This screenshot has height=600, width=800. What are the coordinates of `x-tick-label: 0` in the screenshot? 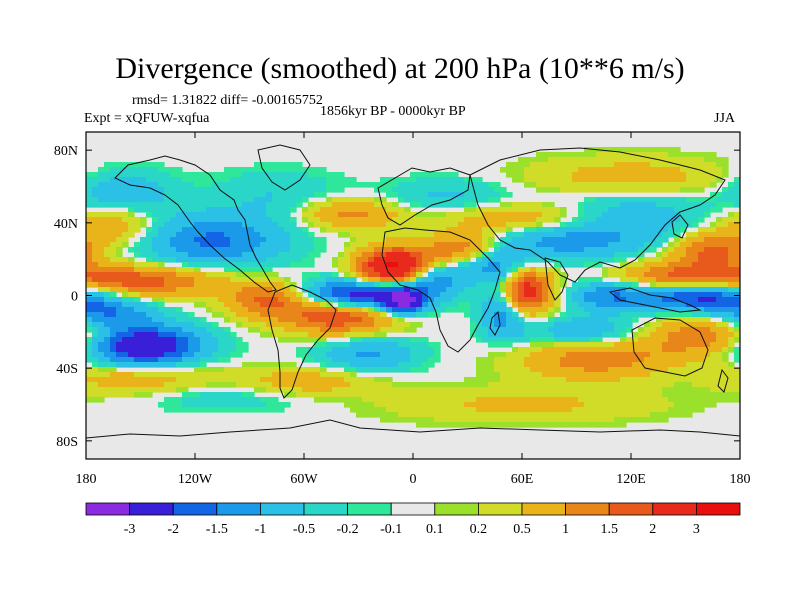 It's located at (413, 479).